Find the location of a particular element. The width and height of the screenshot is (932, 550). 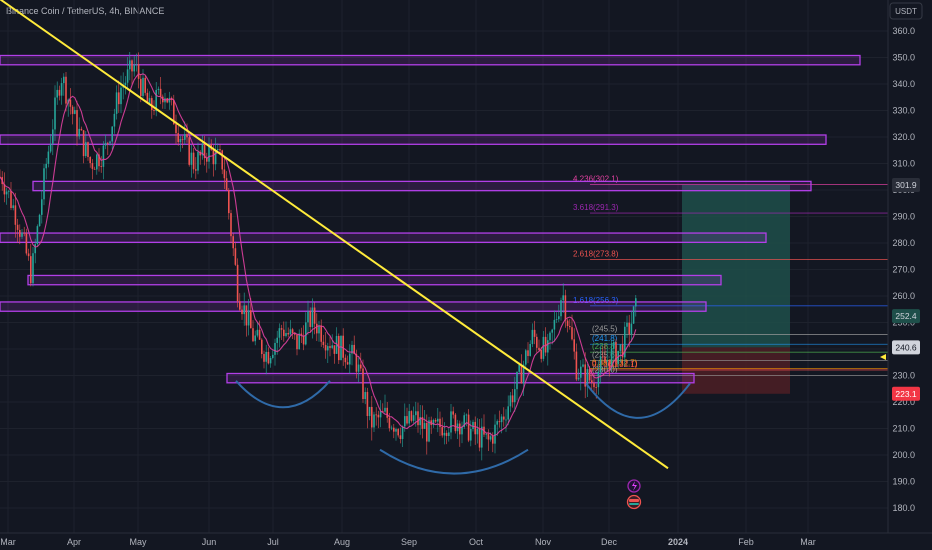

currency-badge is located at coordinates (906, 11).